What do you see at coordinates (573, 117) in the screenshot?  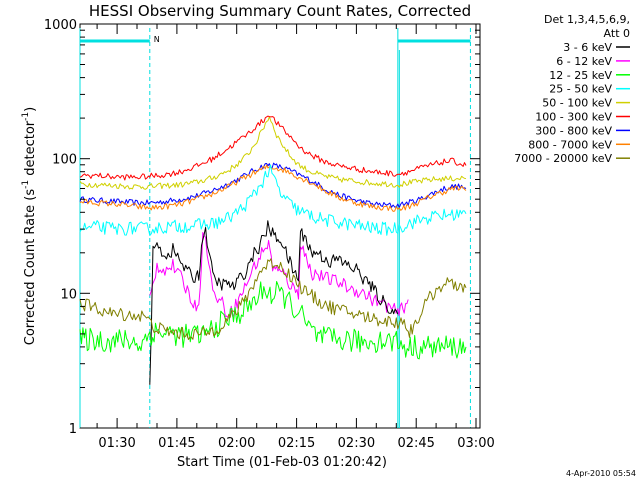 I see `legend-label: 100 - 300 keV` at bounding box center [573, 117].